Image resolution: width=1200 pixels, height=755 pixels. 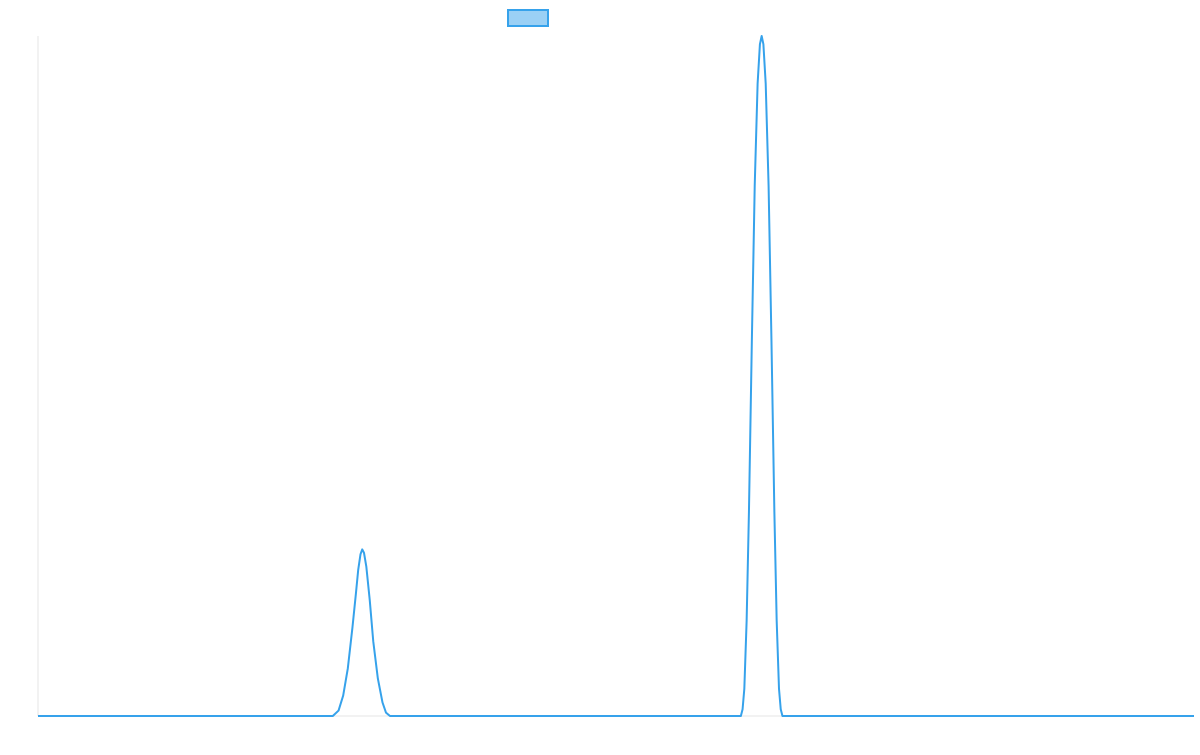 I want to click on legend, so click(x=528, y=18).